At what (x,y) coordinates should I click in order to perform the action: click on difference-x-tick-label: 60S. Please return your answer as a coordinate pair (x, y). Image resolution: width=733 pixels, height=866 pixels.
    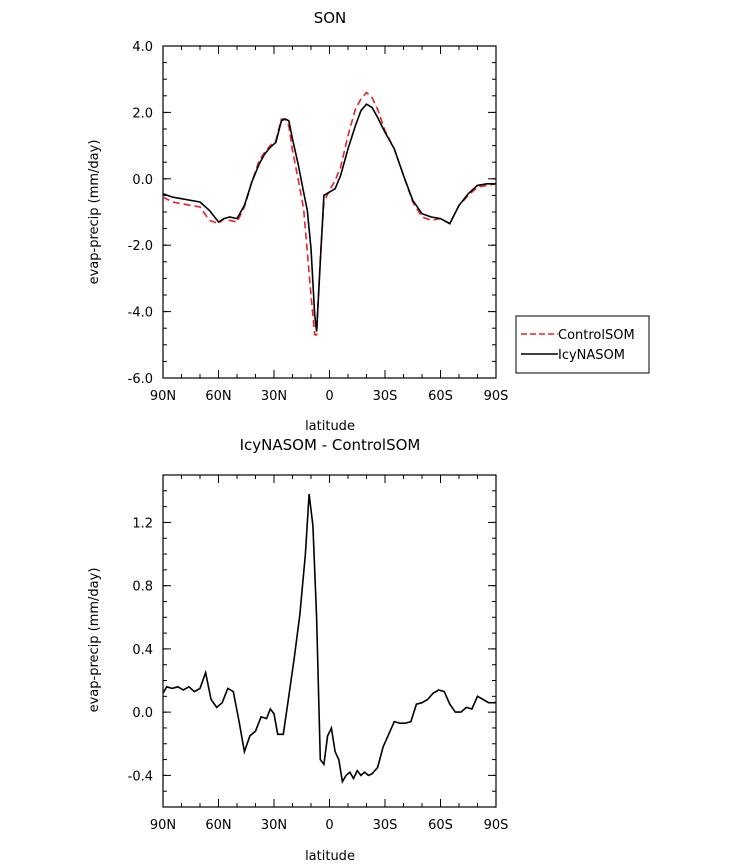
    Looking at the image, I should click on (440, 825).